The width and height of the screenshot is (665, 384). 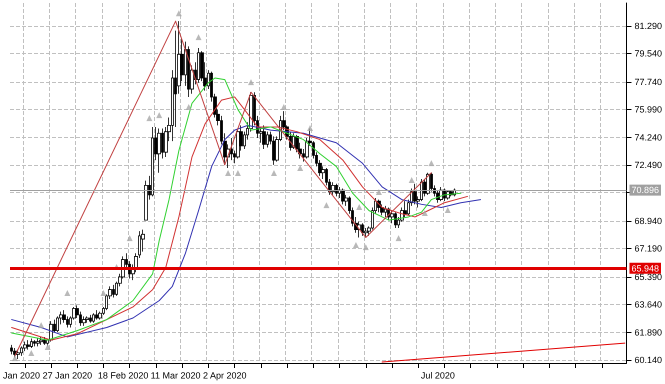 I want to click on y-tick-label: 72.490, so click(x=648, y=165).